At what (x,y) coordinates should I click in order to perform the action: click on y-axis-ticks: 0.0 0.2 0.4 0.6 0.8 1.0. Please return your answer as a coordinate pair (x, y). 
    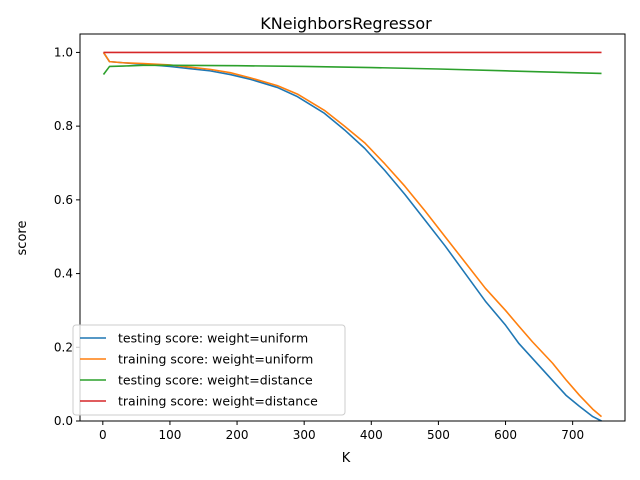
    Looking at the image, I should click on (67, 236).